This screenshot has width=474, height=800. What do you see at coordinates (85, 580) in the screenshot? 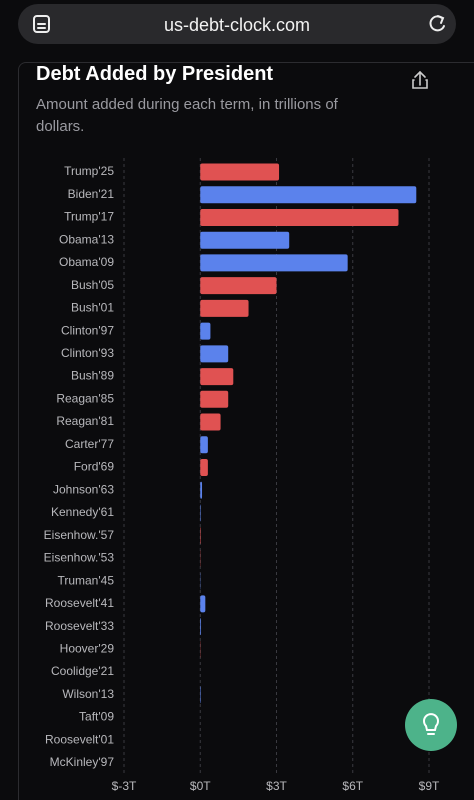
I see `y-tick-label: Truman'45` at bounding box center [85, 580].